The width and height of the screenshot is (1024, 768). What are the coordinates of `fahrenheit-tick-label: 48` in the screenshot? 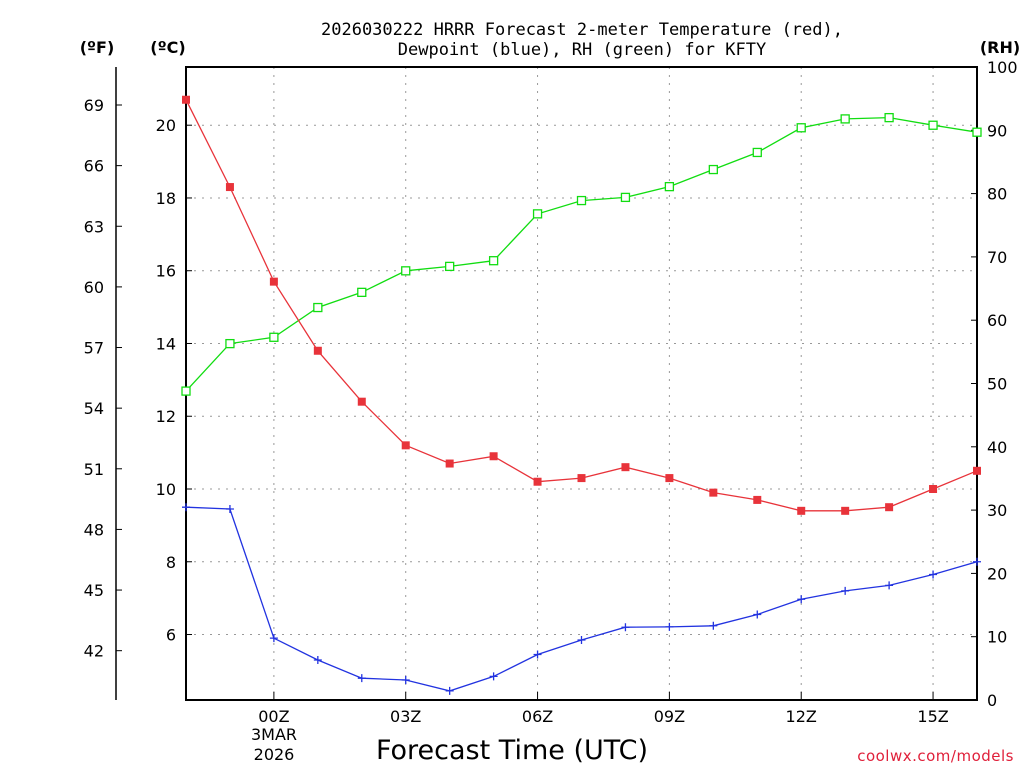 It's located at (94, 529).